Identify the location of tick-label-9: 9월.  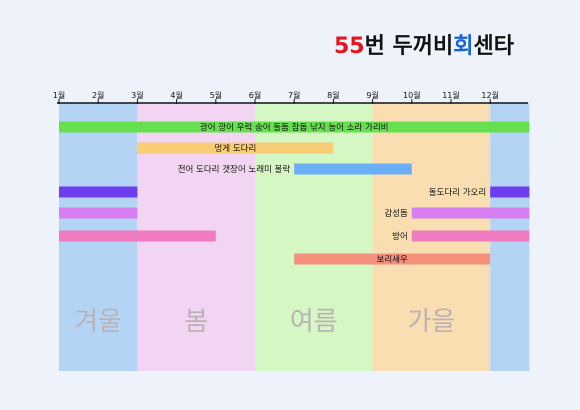
(372, 95).